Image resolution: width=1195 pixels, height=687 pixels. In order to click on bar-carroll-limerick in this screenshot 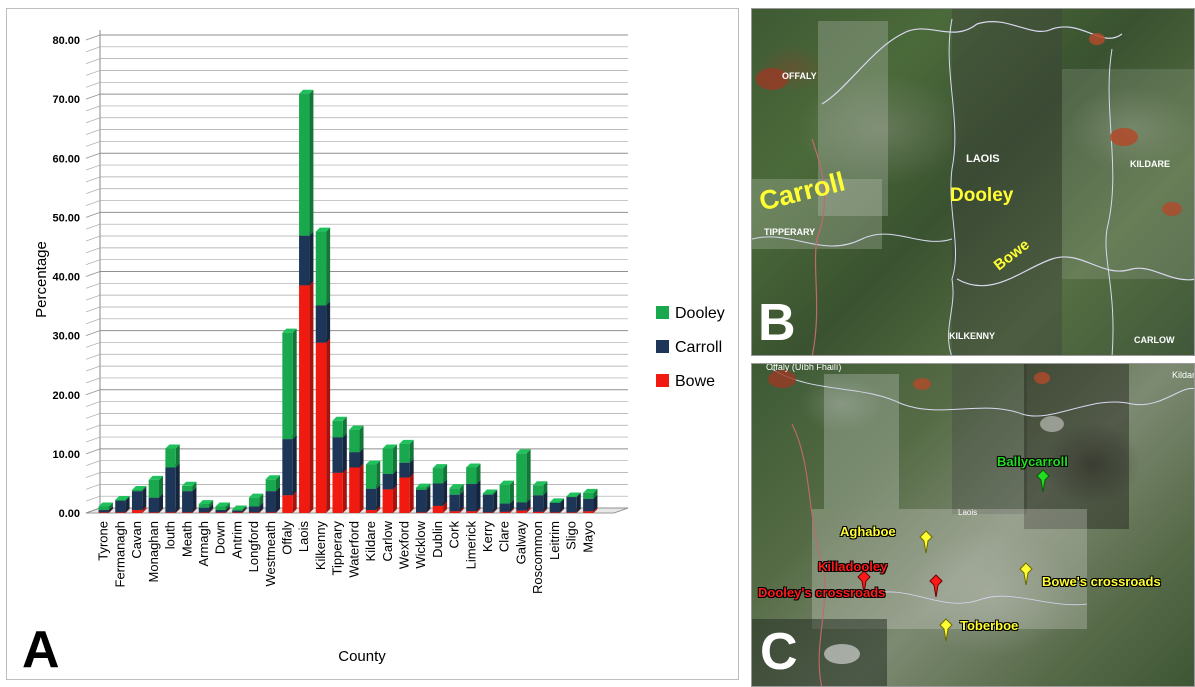, I will do `click(473, 496)`.